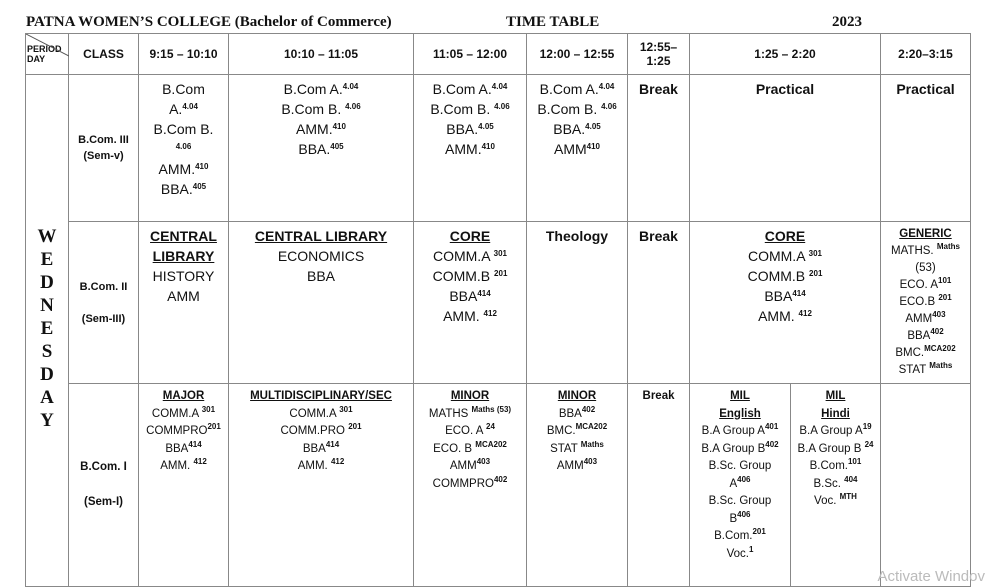  What do you see at coordinates (577, 396) in the screenshot?
I see `subject-heading: MINOR` at bounding box center [577, 396].